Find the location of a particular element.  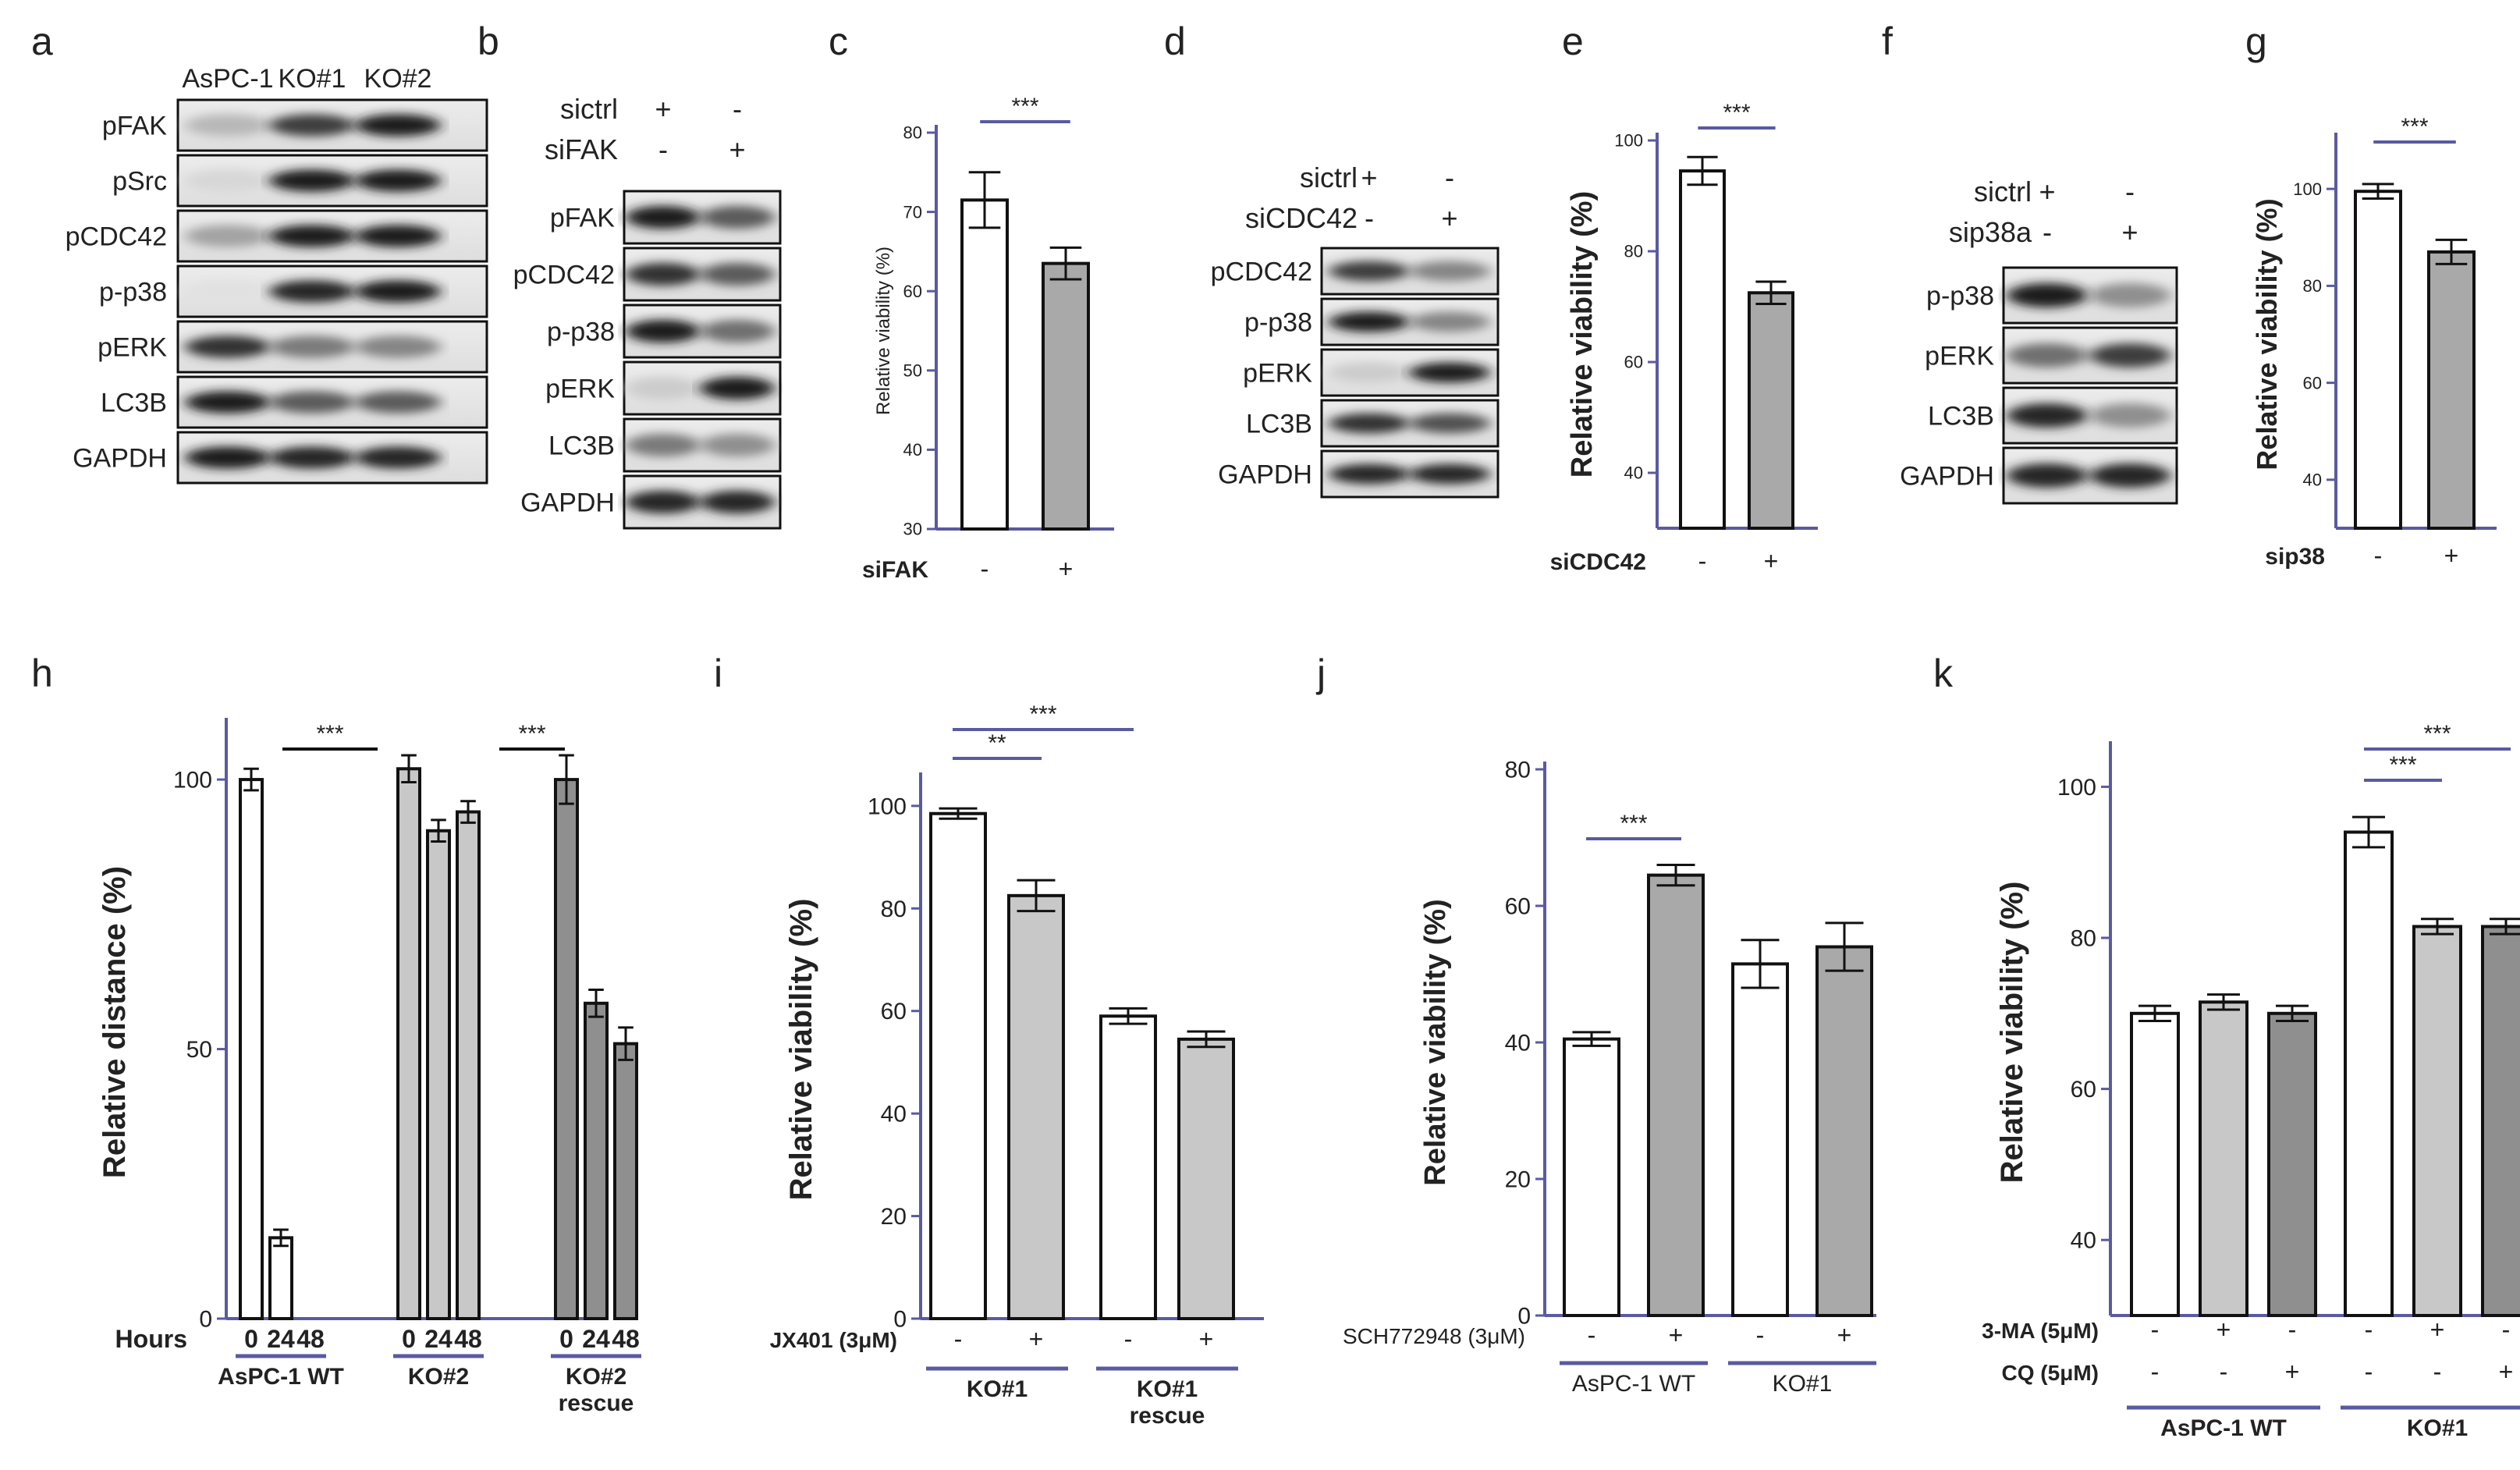

y-tick-label: 50 is located at coordinates (199, 1050).